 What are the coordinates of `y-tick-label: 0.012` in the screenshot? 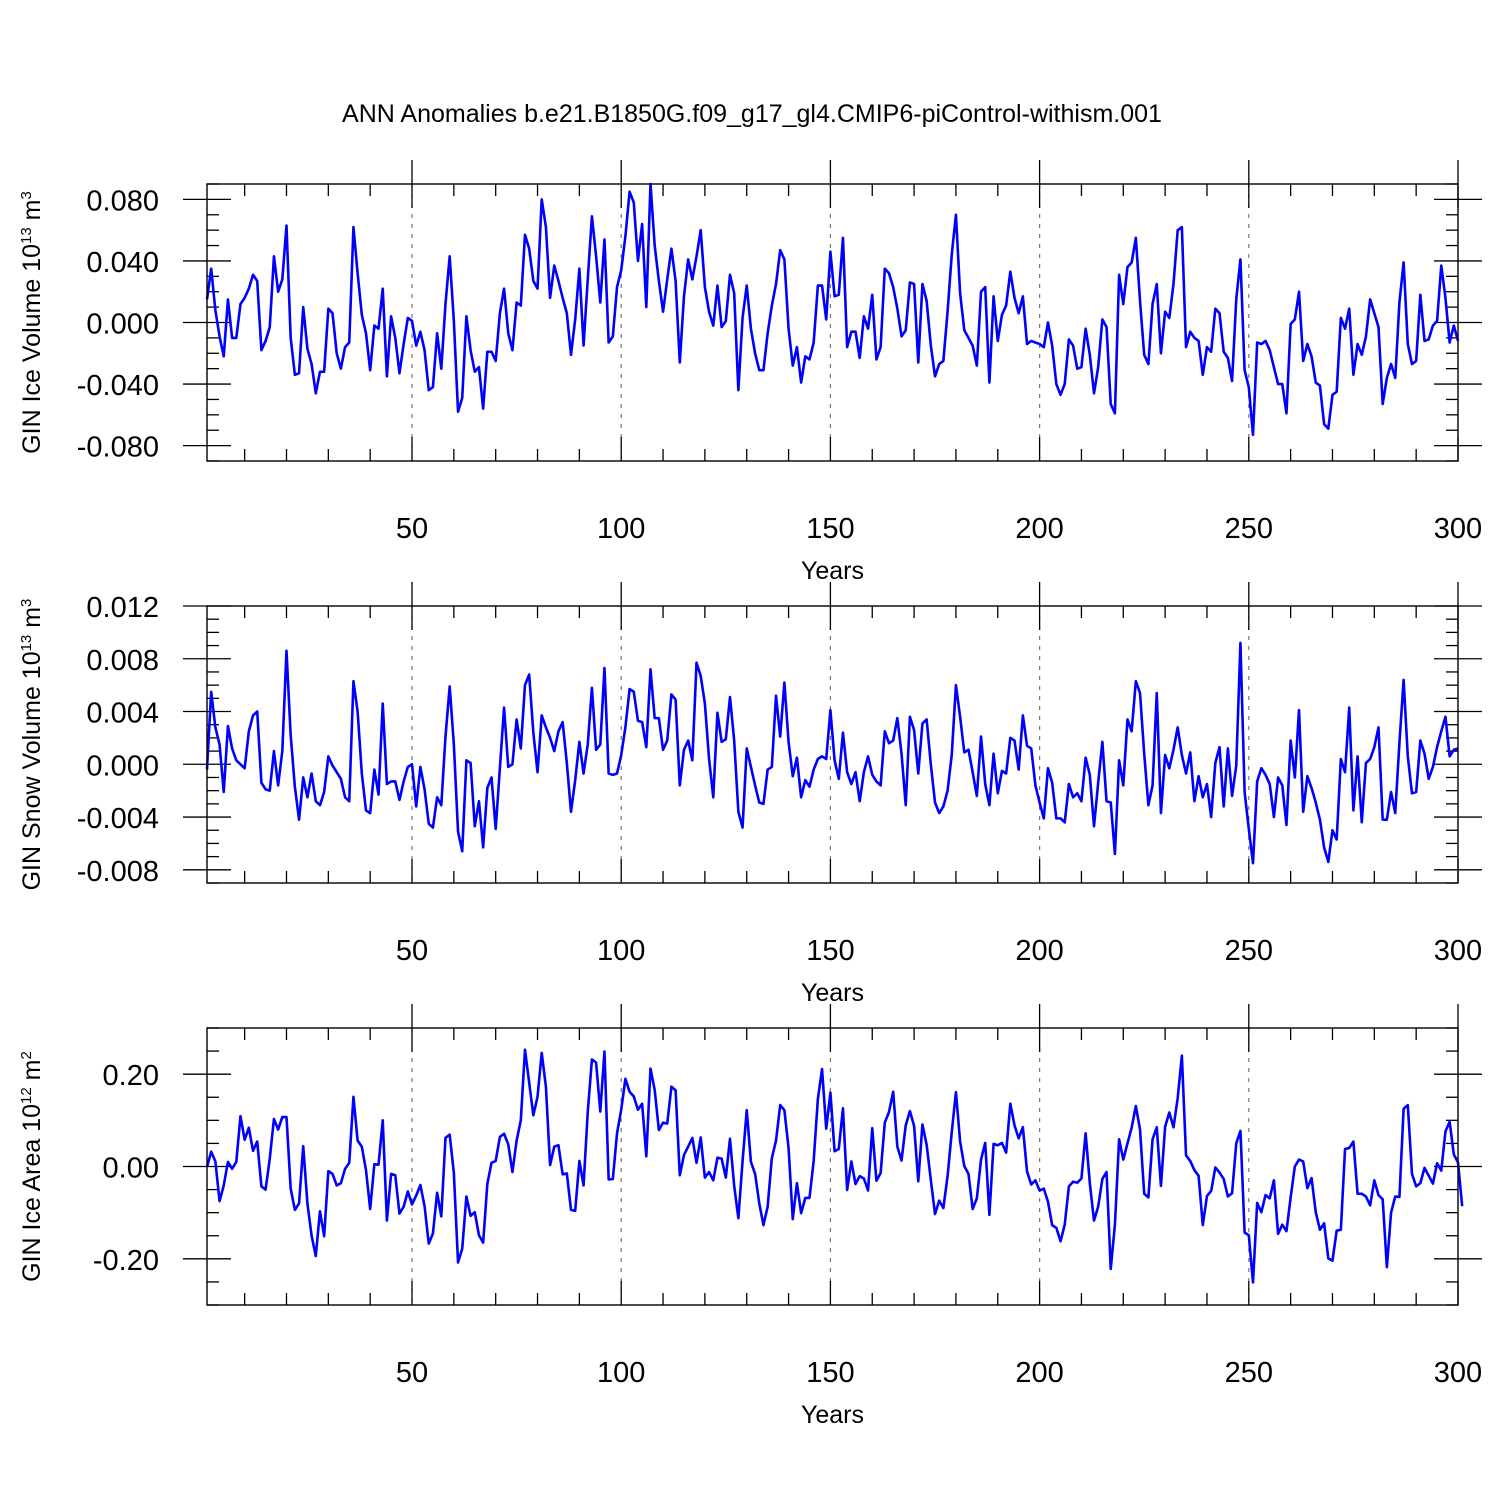 It's located at (122, 608).